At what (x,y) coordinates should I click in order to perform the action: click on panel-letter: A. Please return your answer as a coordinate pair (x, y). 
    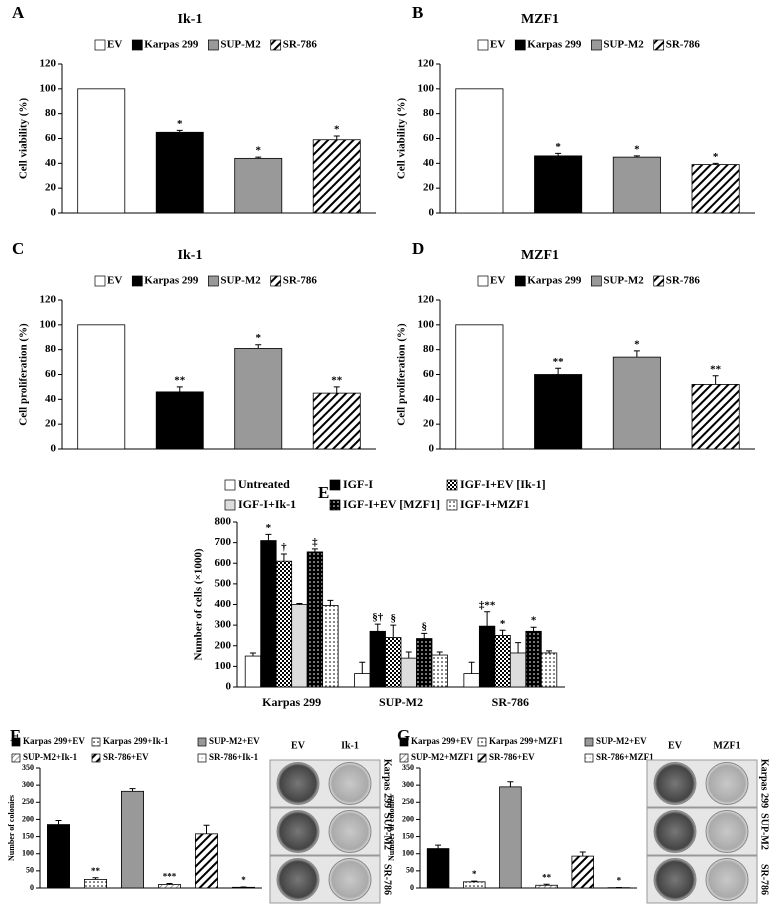
    Looking at the image, I should click on (18, 12).